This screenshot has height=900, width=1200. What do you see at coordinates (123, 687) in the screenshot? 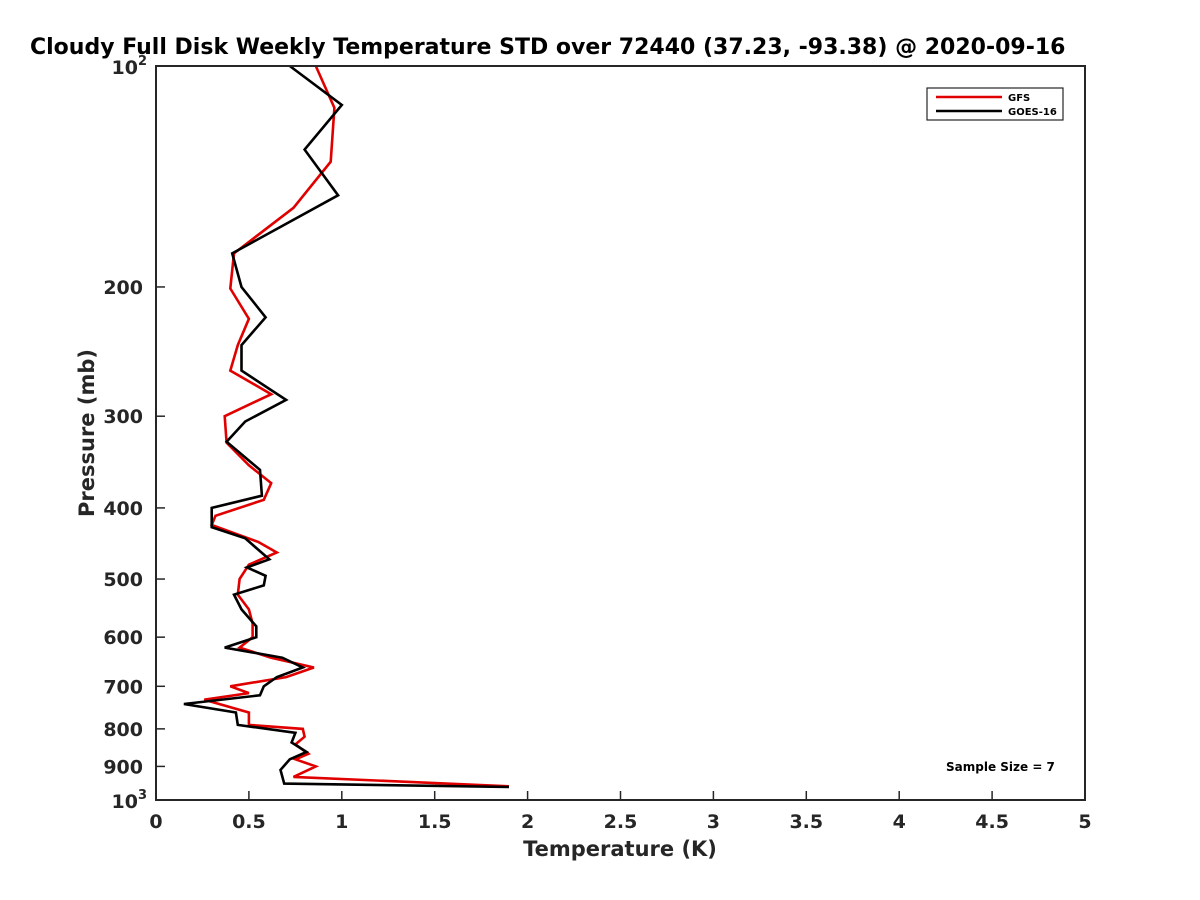
I see `y-tick-label: 700` at bounding box center [123, 687].